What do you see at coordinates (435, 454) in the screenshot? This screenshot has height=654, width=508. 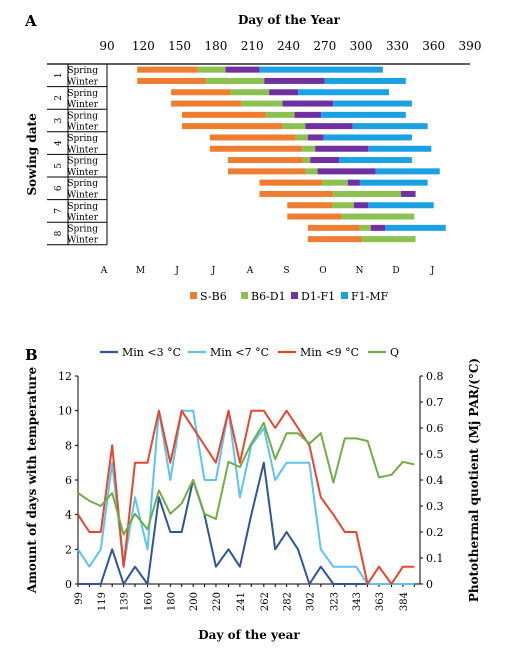 I see `y2-tick-label: 0.5` at bounding box center [435, 454].